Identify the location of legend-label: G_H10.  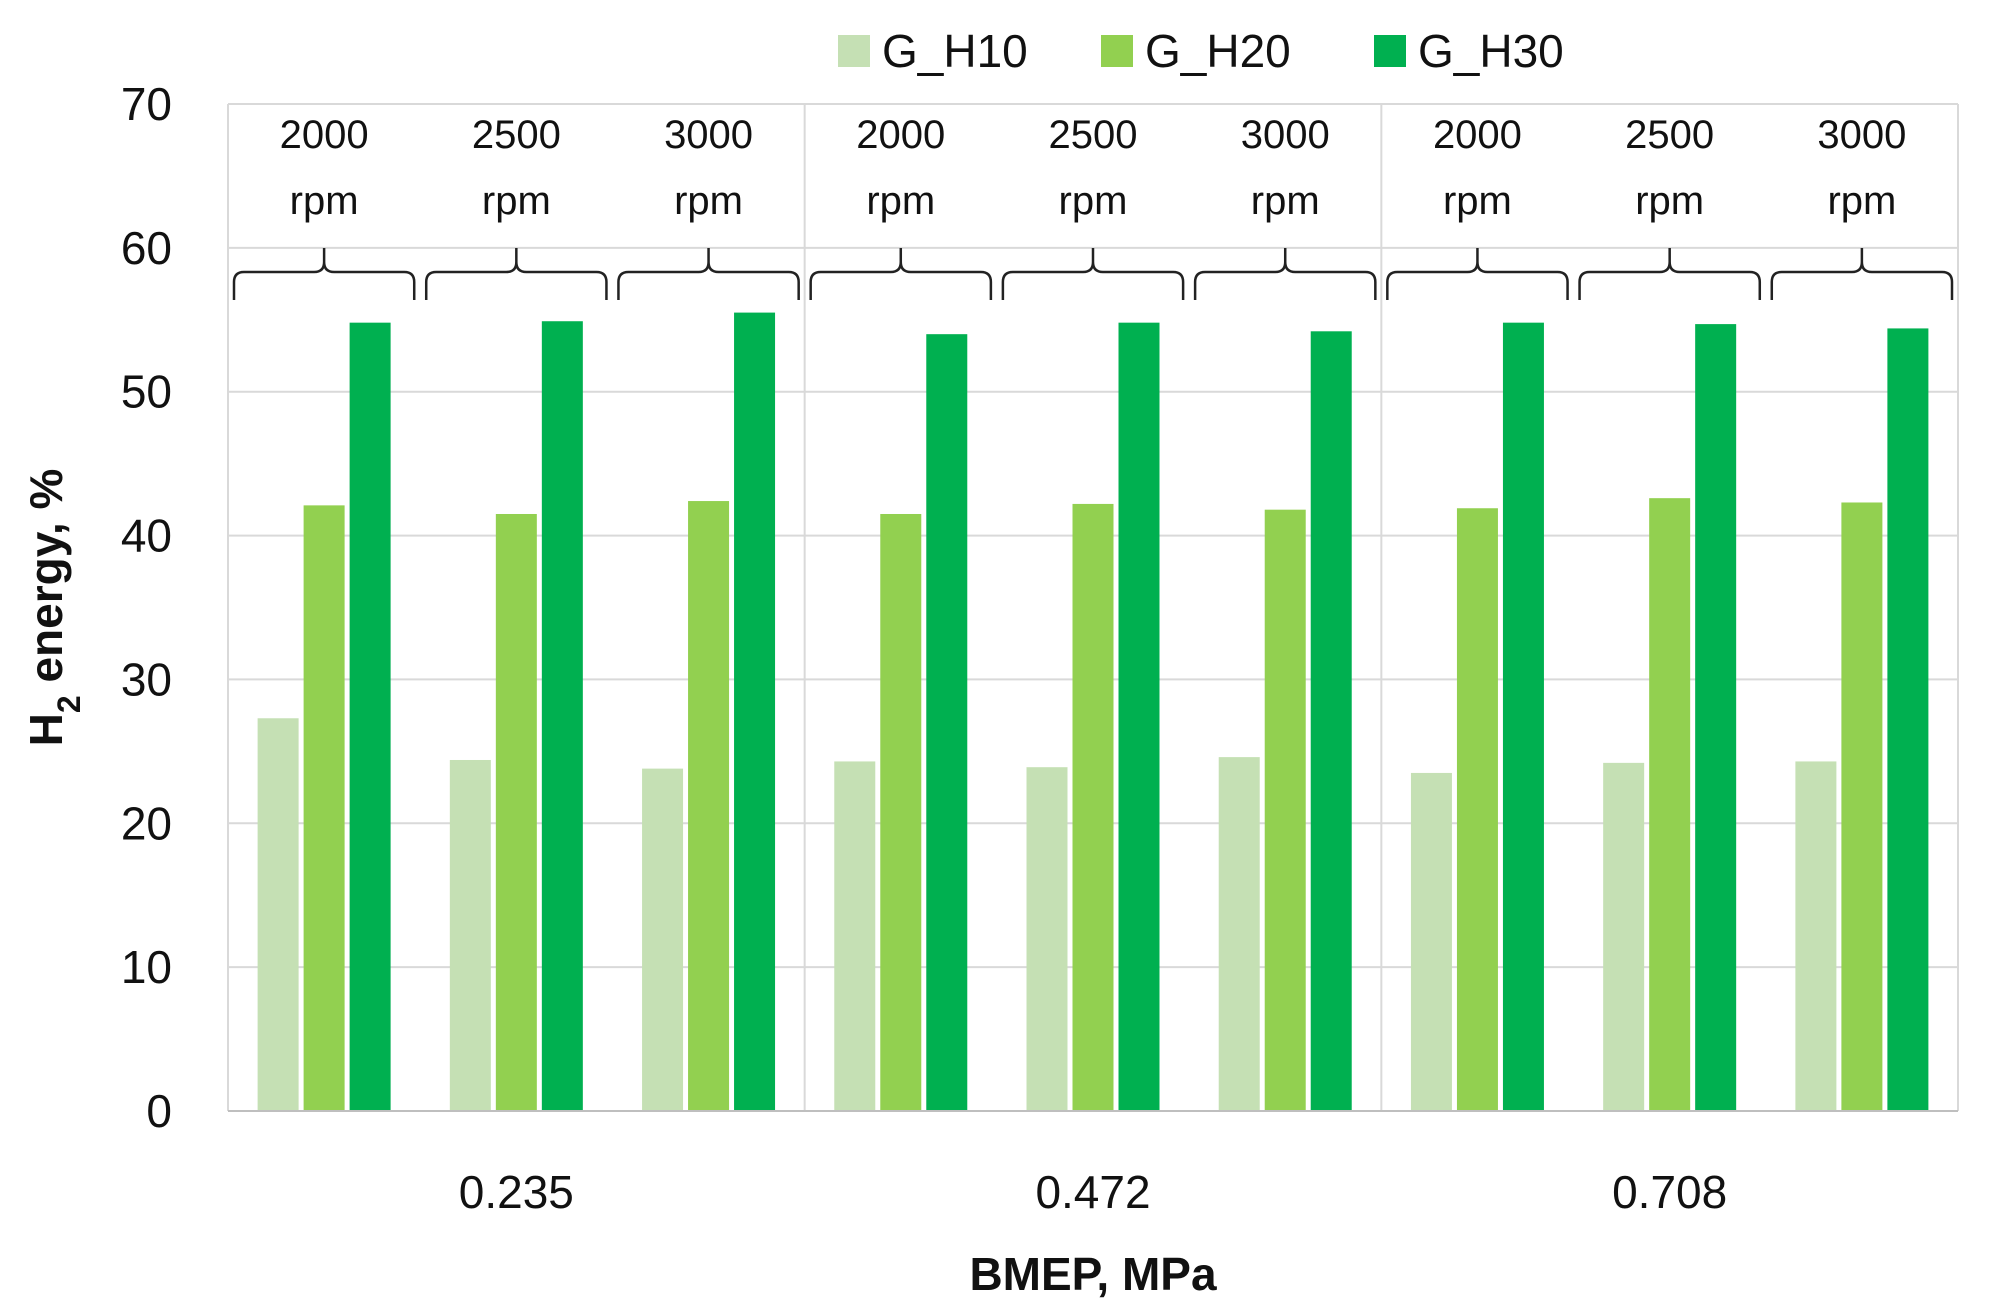
(955, 51).